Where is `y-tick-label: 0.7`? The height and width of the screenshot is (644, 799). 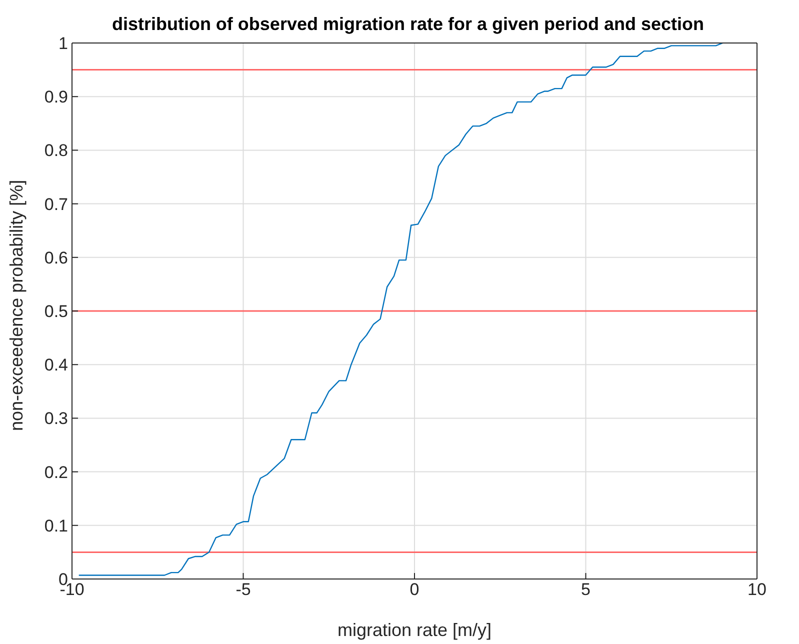
y-tick-label: 0.7 is located at coordinates (56, 204).